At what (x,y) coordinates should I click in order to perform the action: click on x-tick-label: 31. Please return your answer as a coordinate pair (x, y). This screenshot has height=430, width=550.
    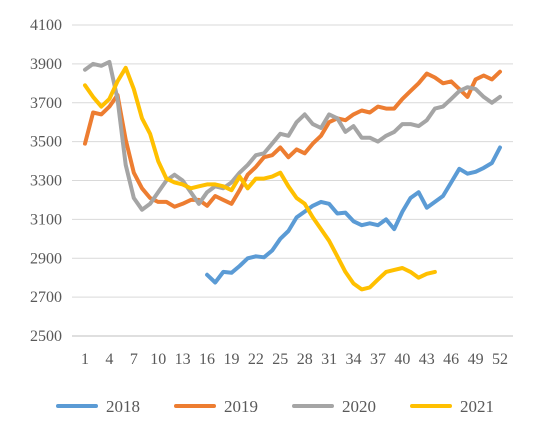
    Looking at the image, I should click on (329, 359).